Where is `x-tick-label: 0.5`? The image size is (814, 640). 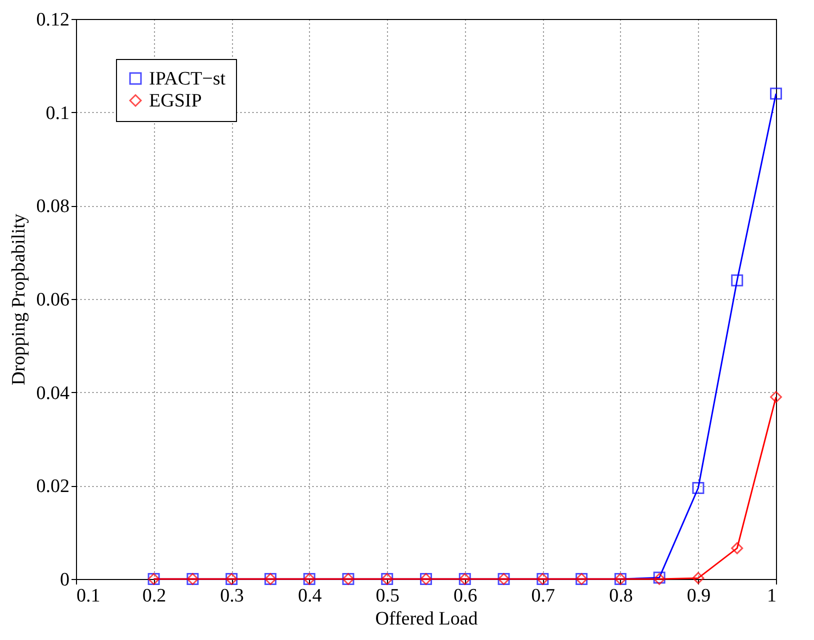
x-tick-label: 0.5 is located at coordinates (388, 596).